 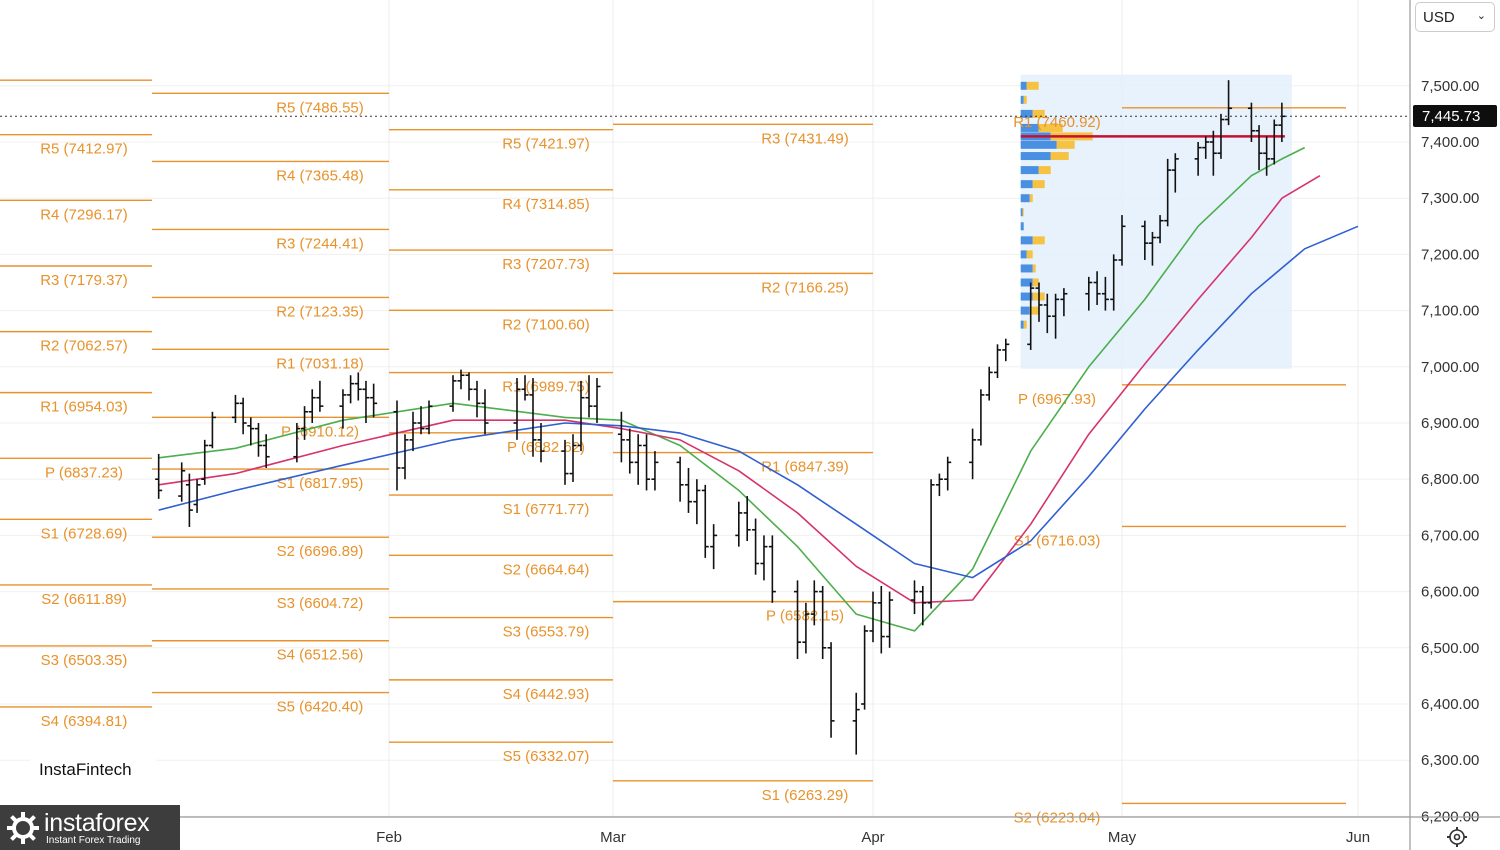 I want to click on instaforex-watermark: instaforex Instant Forex Trading, so click(x=90, y=827).